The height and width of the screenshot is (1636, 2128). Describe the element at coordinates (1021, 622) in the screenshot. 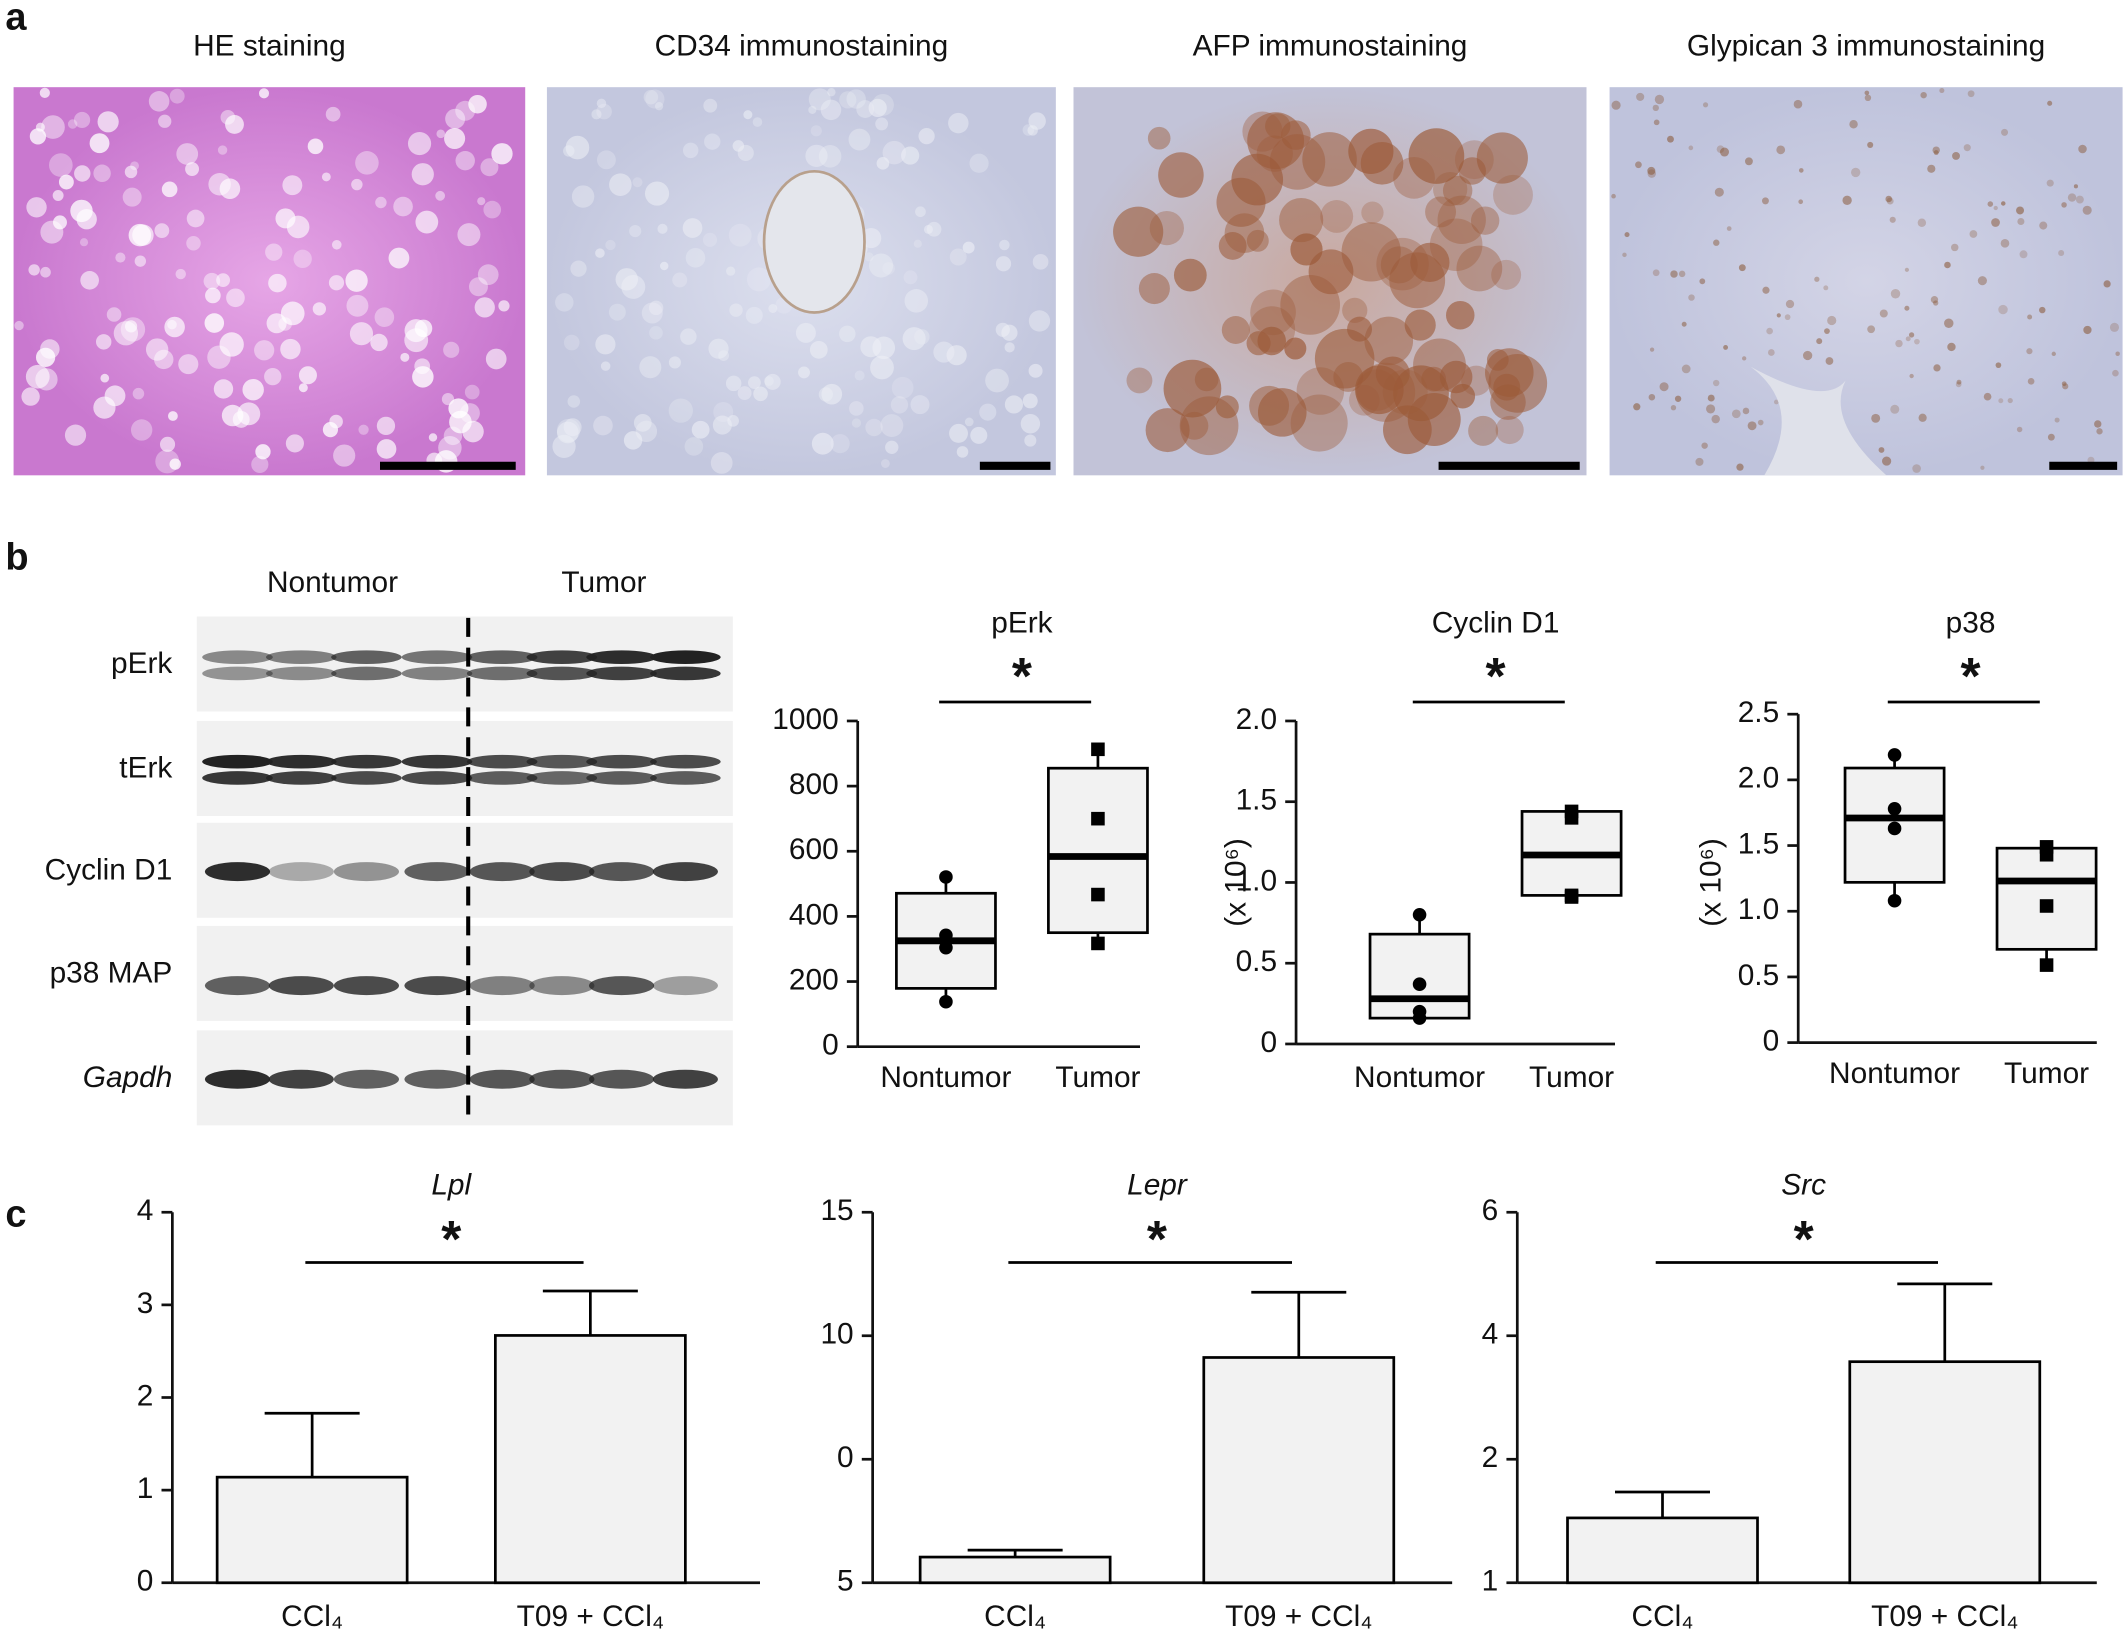

I see `chart-title: pErk` at that location.